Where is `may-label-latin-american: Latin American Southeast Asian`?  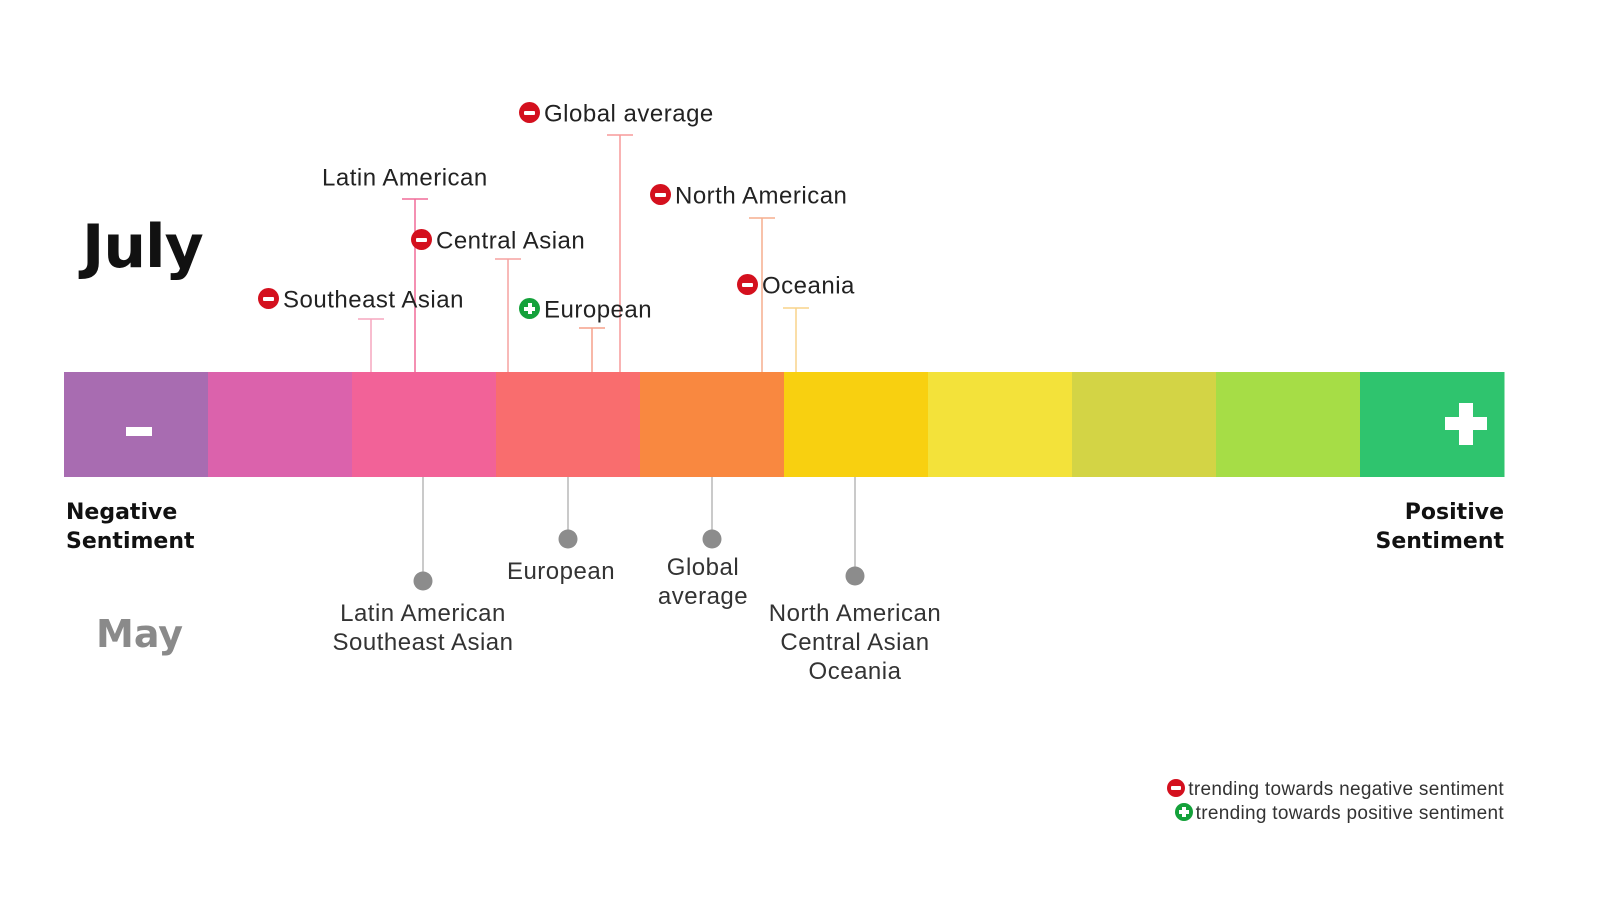
may-label-latin-american: Latin American Southeast Asian is located at coordinates (423, 628).